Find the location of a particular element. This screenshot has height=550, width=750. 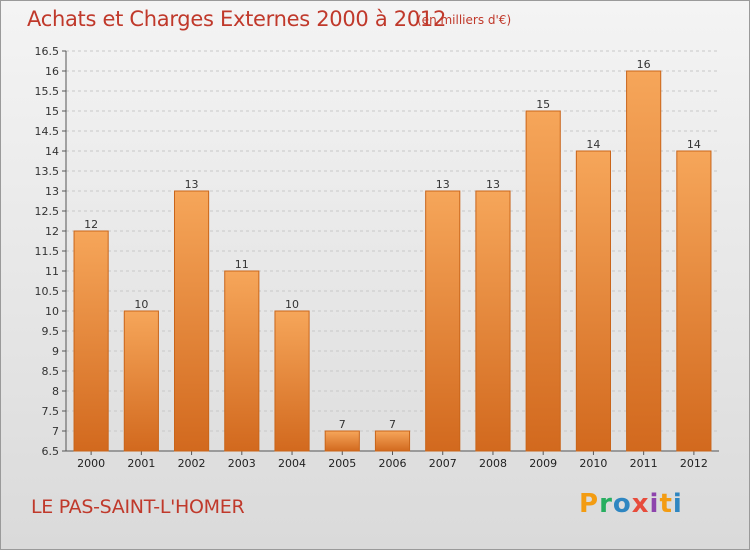

proxiti-logo: Proxiti is located at coordinates (631, 504).